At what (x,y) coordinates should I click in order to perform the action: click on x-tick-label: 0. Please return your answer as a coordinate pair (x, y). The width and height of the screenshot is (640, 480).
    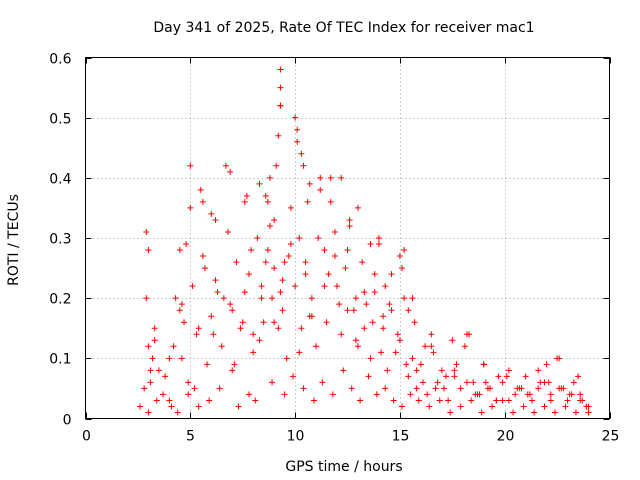
    Looking at the image, I should click on (86, 437).